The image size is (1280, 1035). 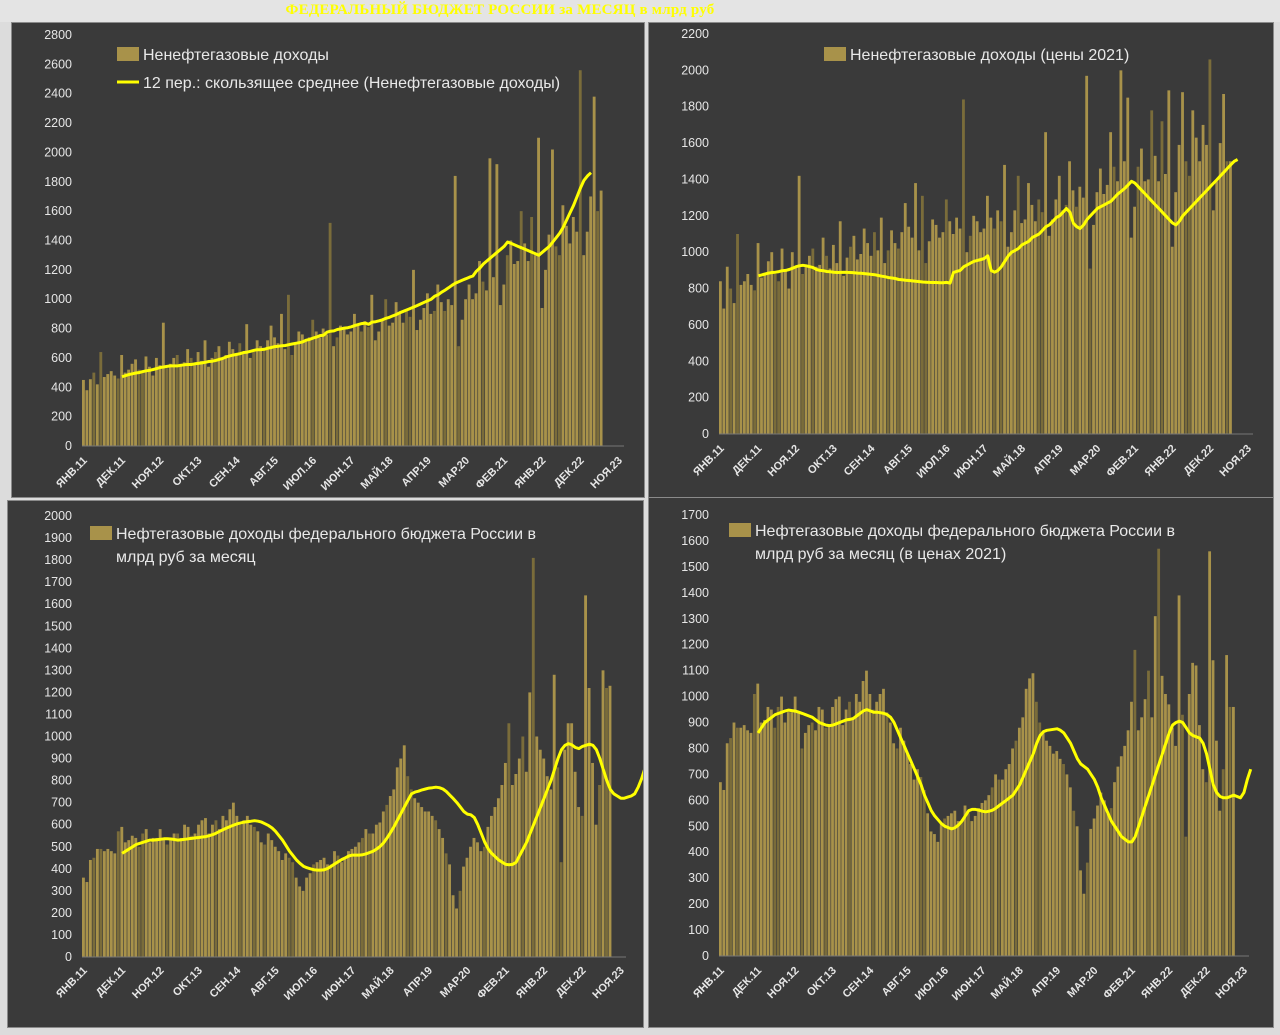 What do you see at coordinates (61, 913) in the screenshot?
I see `y-tick-label: 200` at bounding box center [61, 913].